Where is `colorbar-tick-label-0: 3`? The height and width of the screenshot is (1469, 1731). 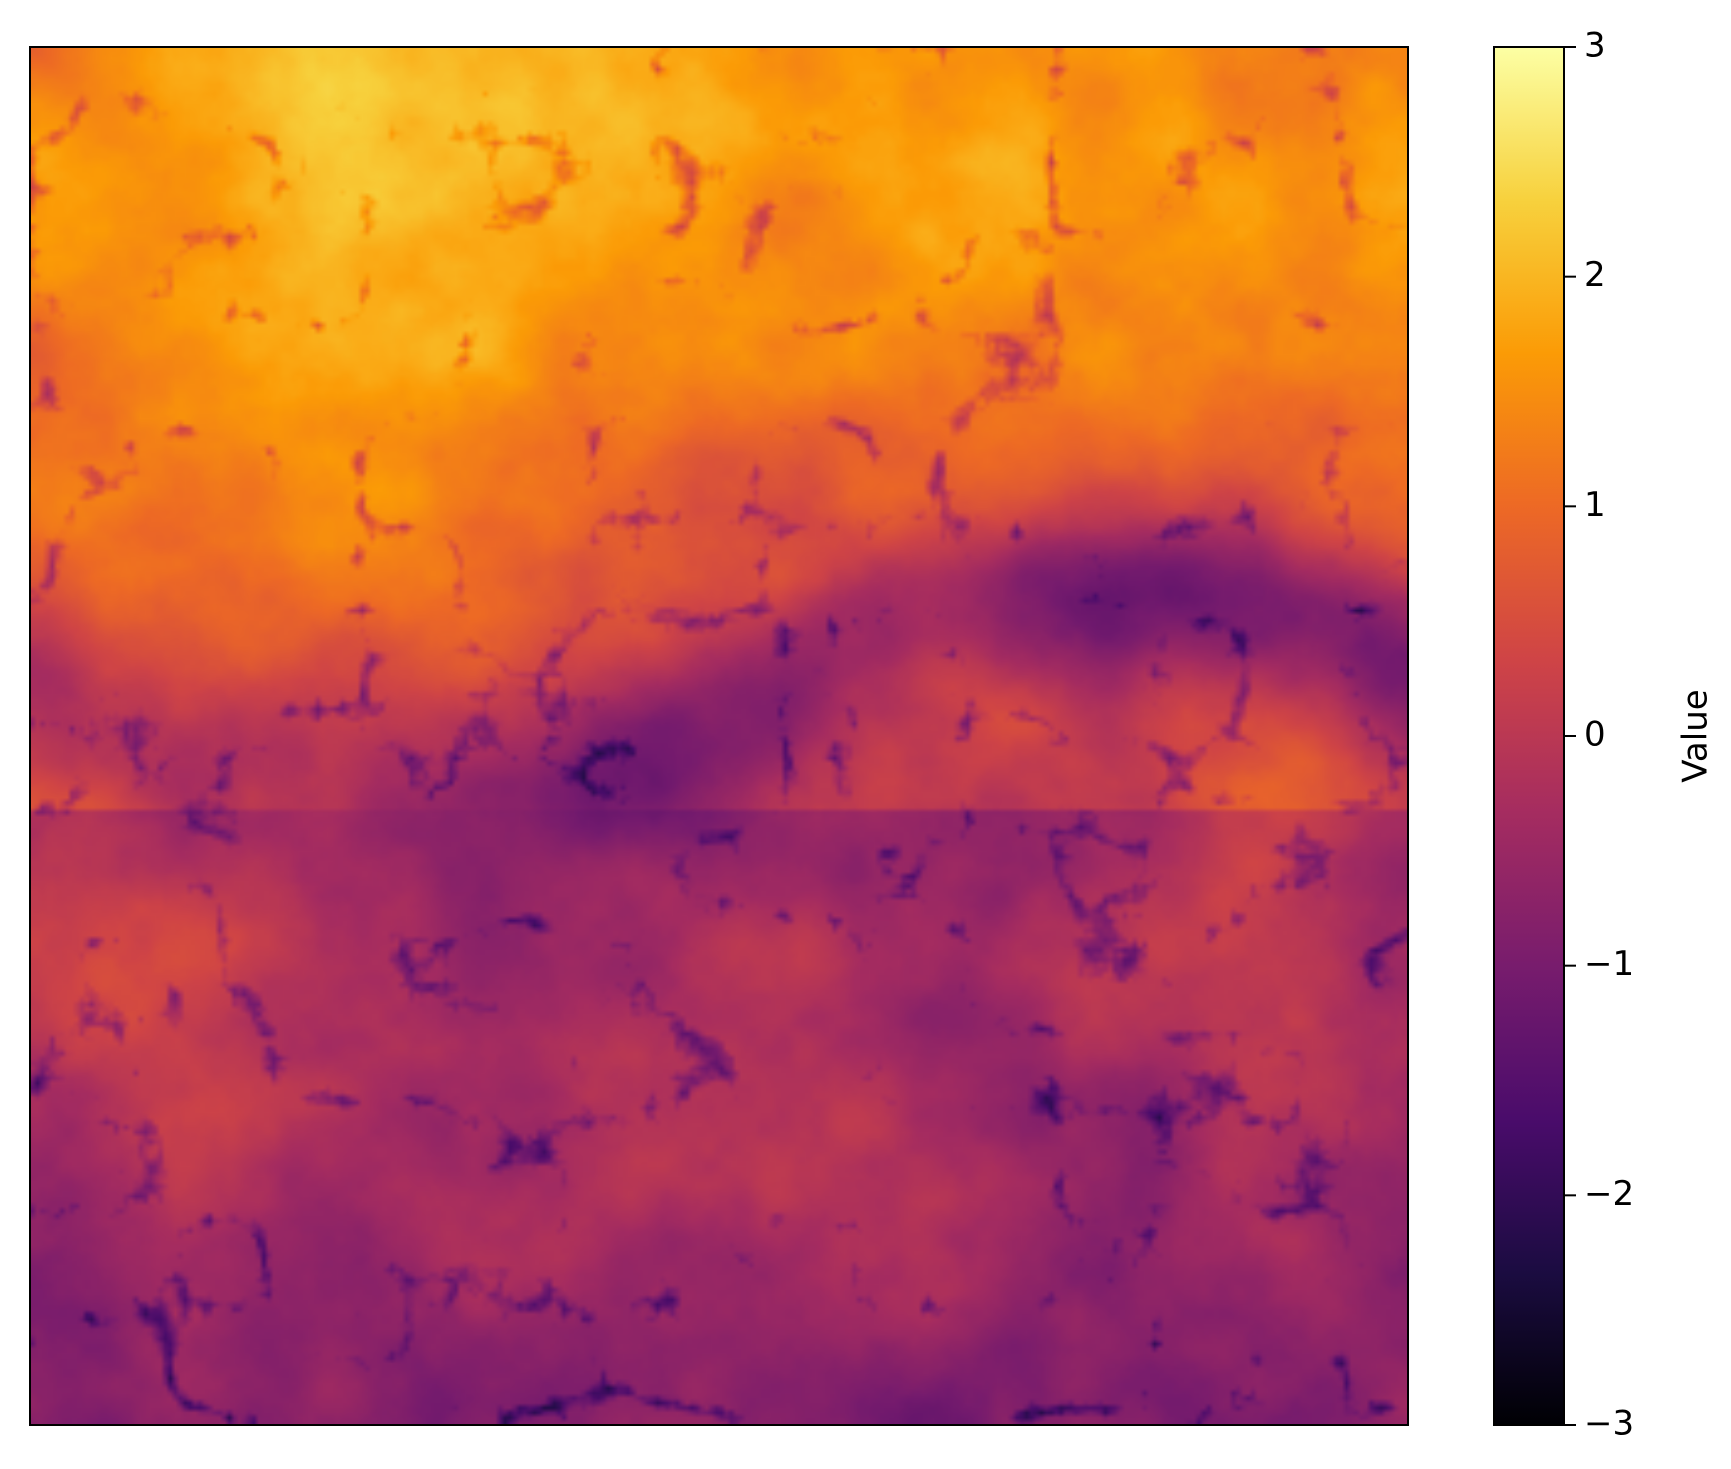 colorbar-tick-label-0: 3 is located at coordinates (1595, 46).